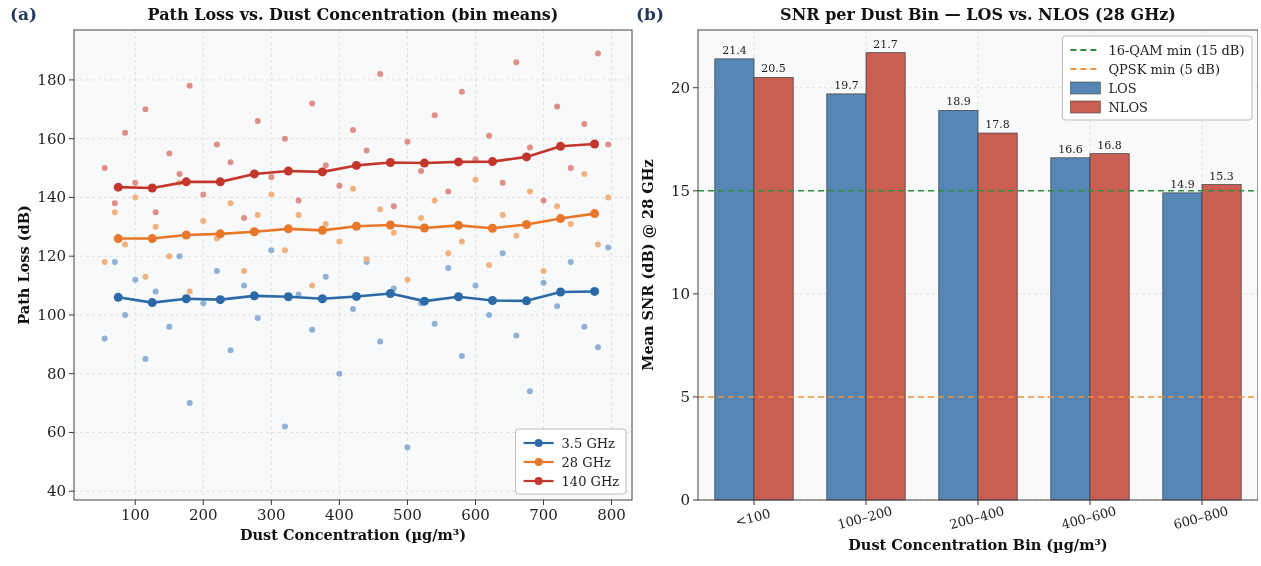 This screenshot has height=566, width=1261. What do you see at coordinates (475, 515) in the screenshot?
I see `x-tick-label: 600` at bounding box center [475, 515].